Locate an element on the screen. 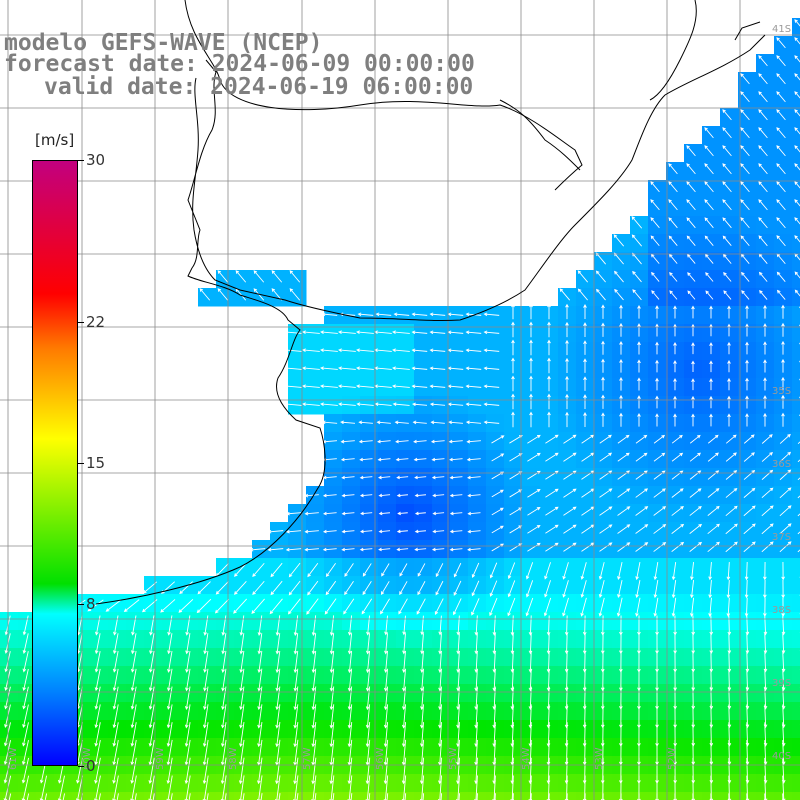 This screenshot has height=800, width=800. latitude-label: 39S is located at coordinates (781, 683).